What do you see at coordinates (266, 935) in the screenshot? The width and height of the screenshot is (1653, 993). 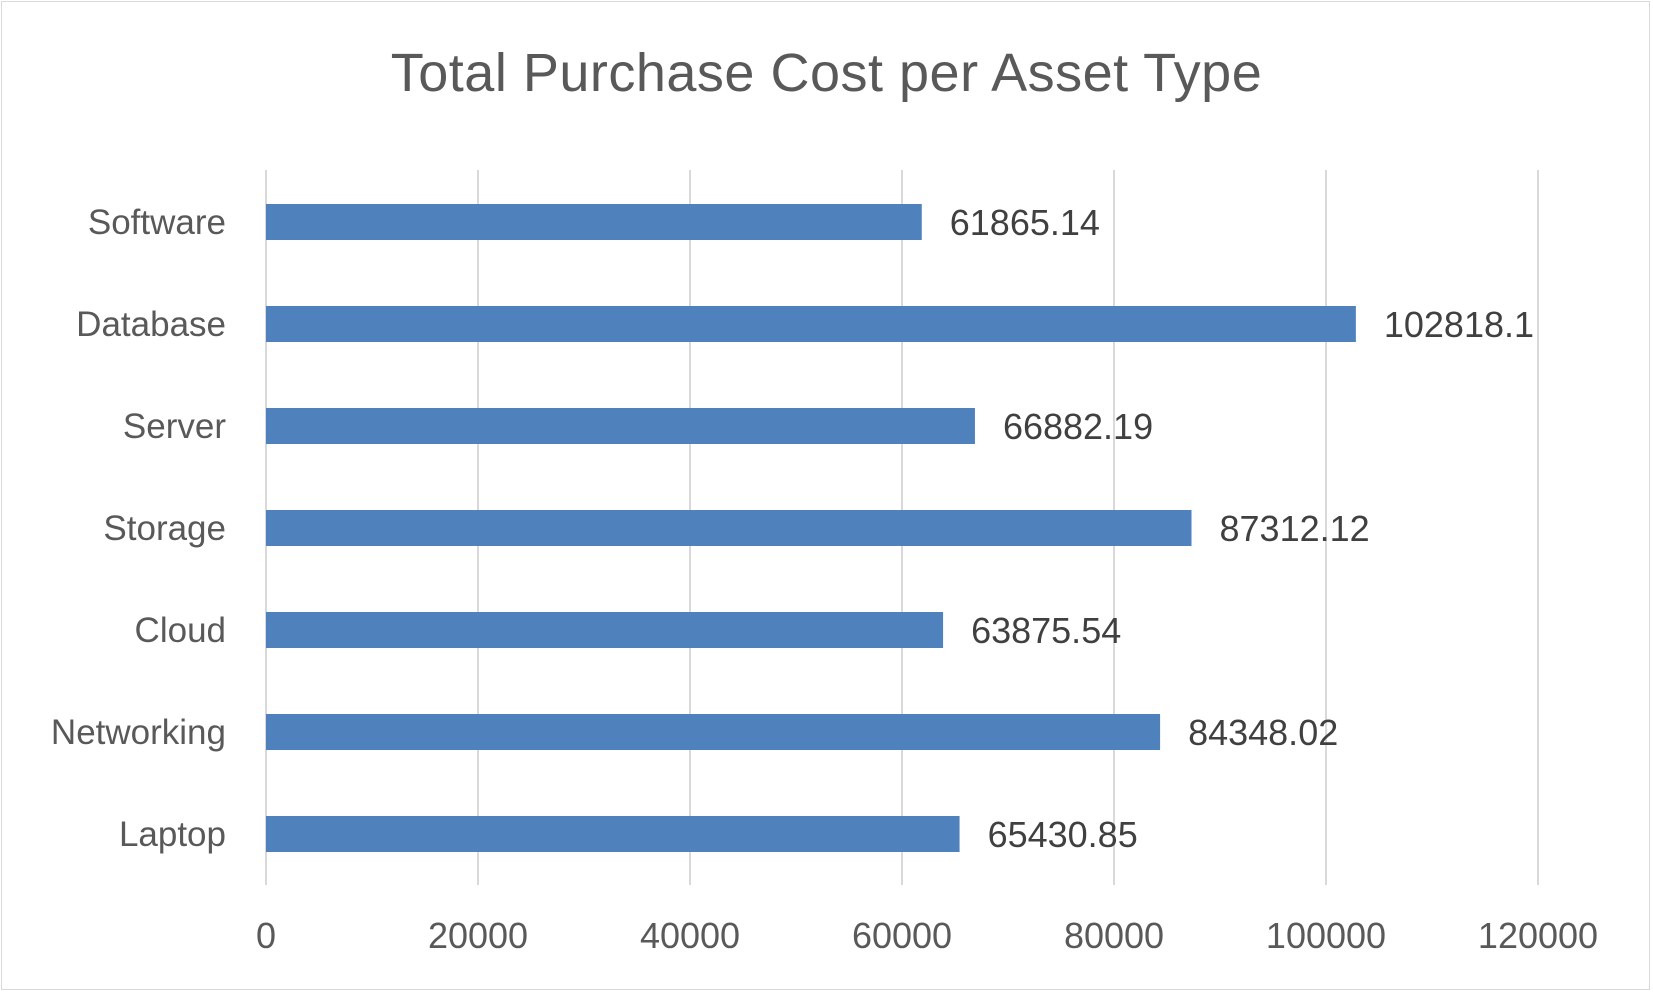 I see `x-tick-label: 0` at bounding box center [266, 935].